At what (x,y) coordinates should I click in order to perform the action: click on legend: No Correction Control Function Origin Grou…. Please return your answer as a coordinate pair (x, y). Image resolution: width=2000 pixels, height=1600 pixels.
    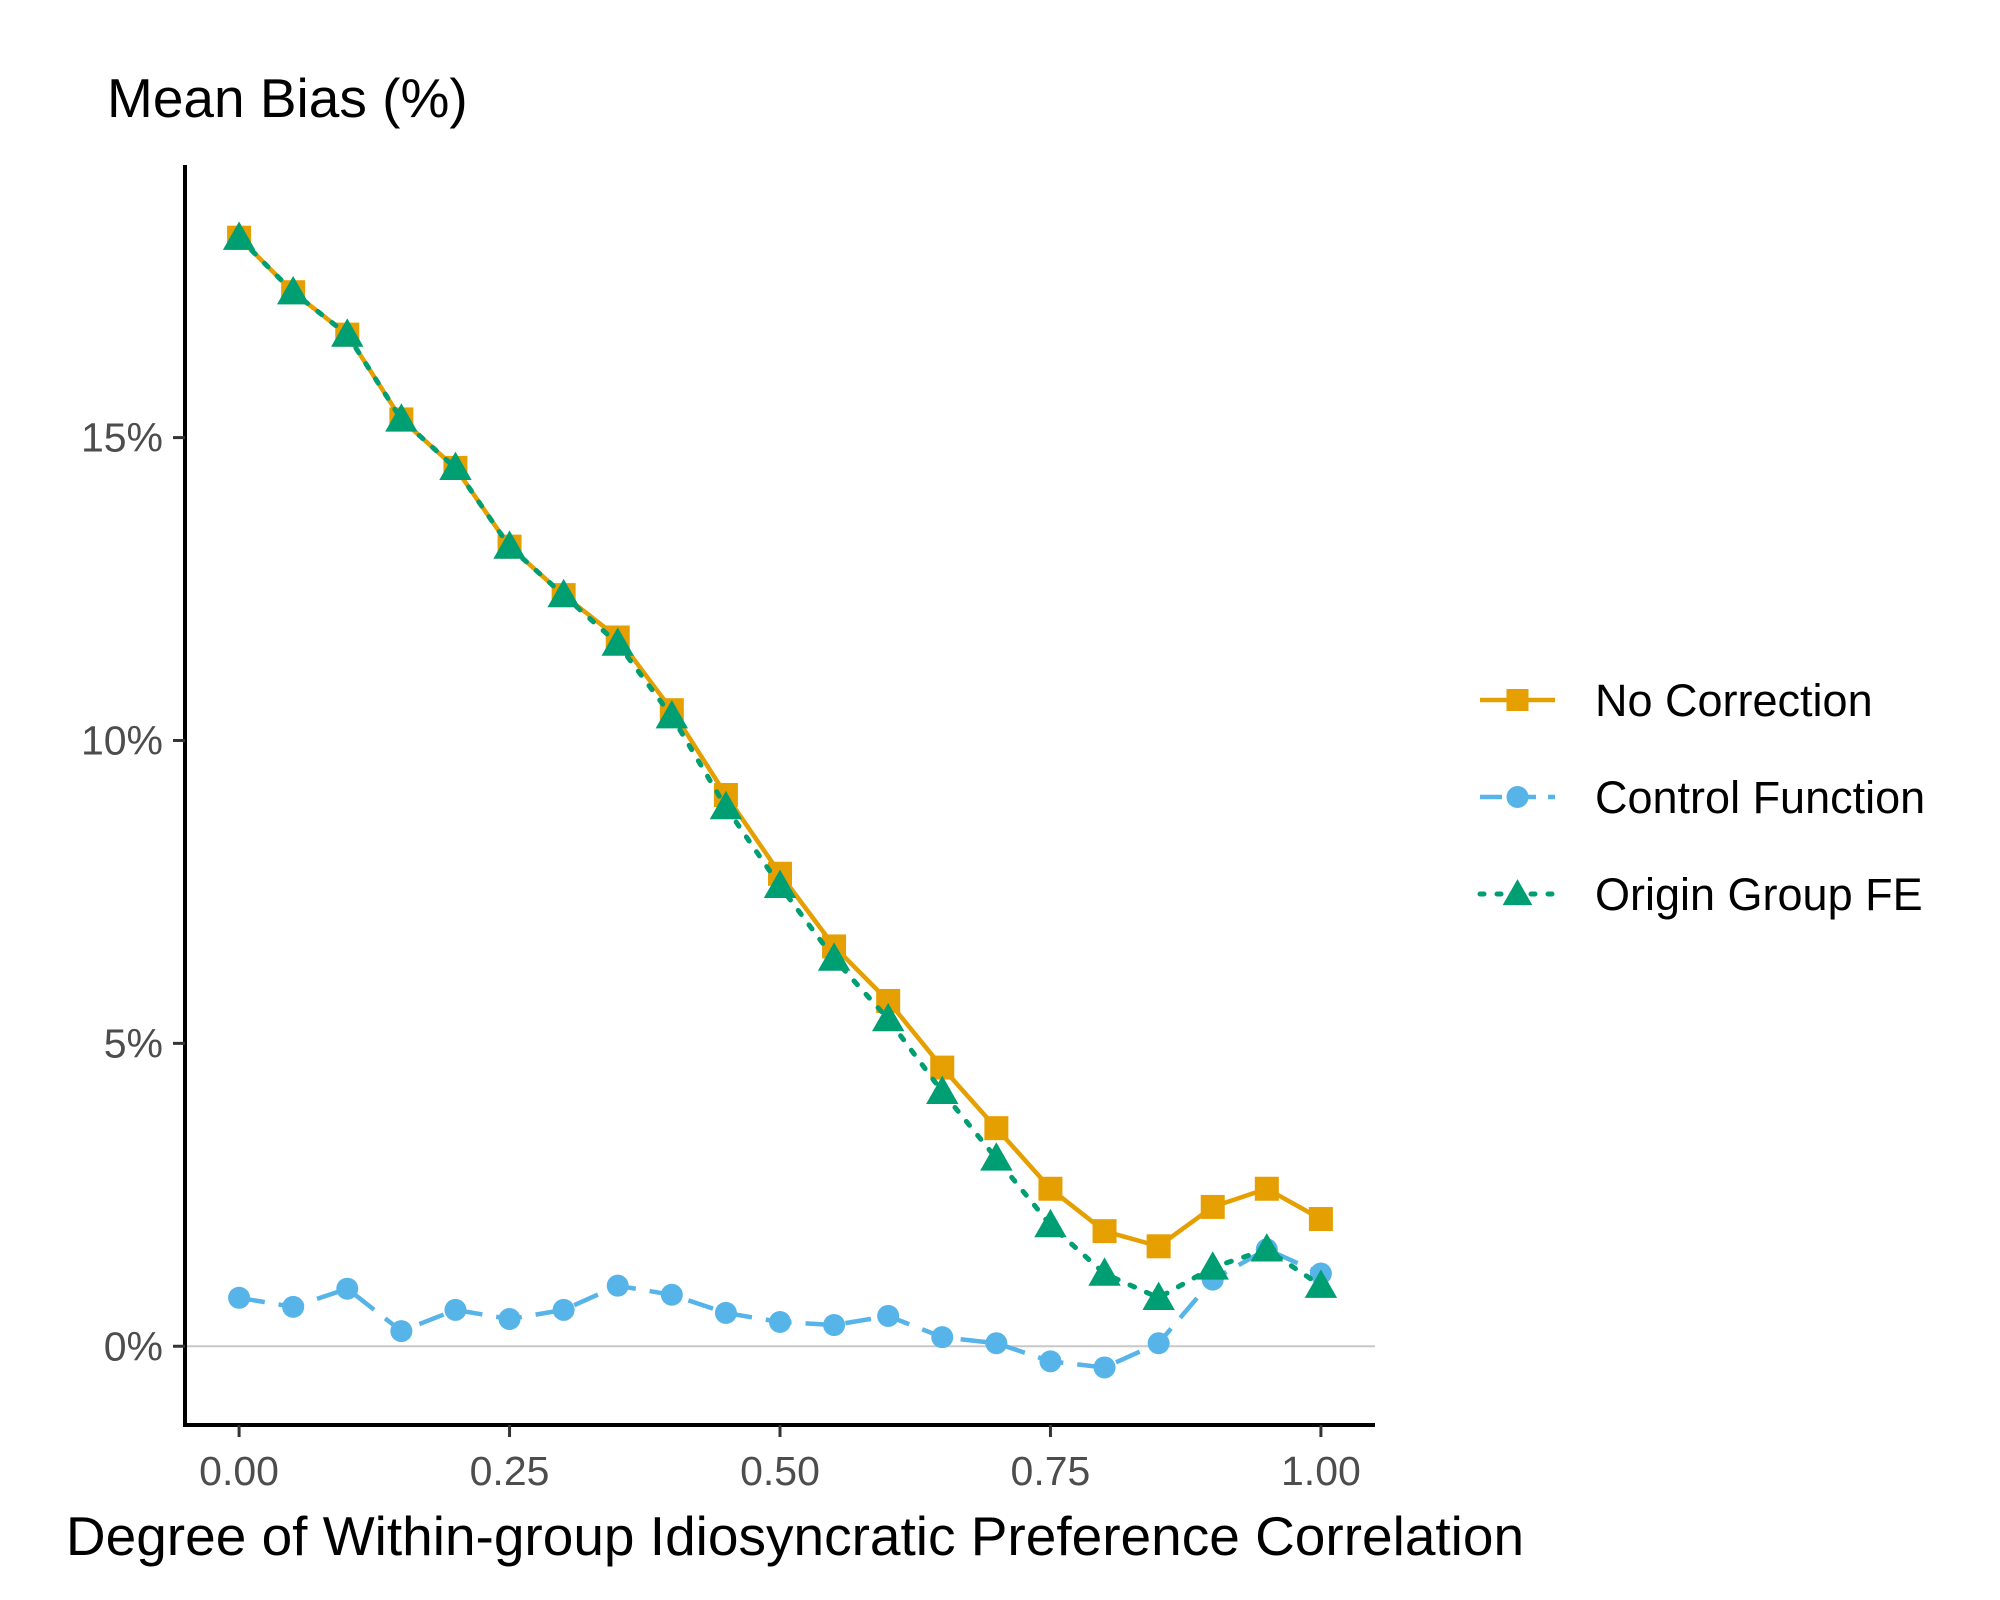
    Looking at the image, I should click on (1701, 797).